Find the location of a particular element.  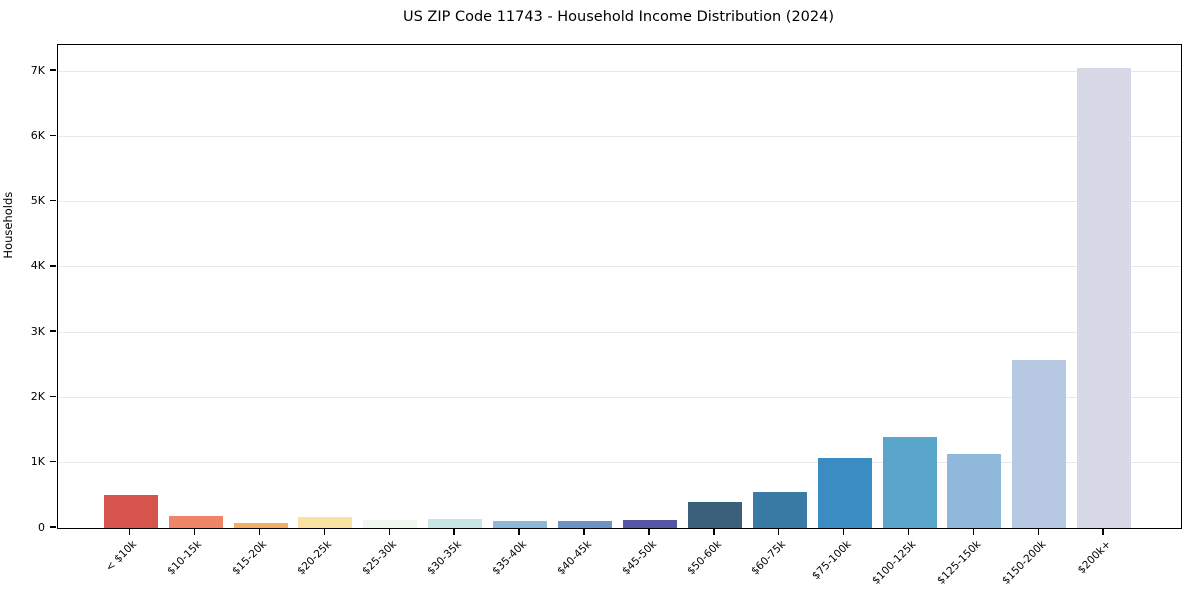

x-tick-label: $125-150k is located at coordinates (959, 562).